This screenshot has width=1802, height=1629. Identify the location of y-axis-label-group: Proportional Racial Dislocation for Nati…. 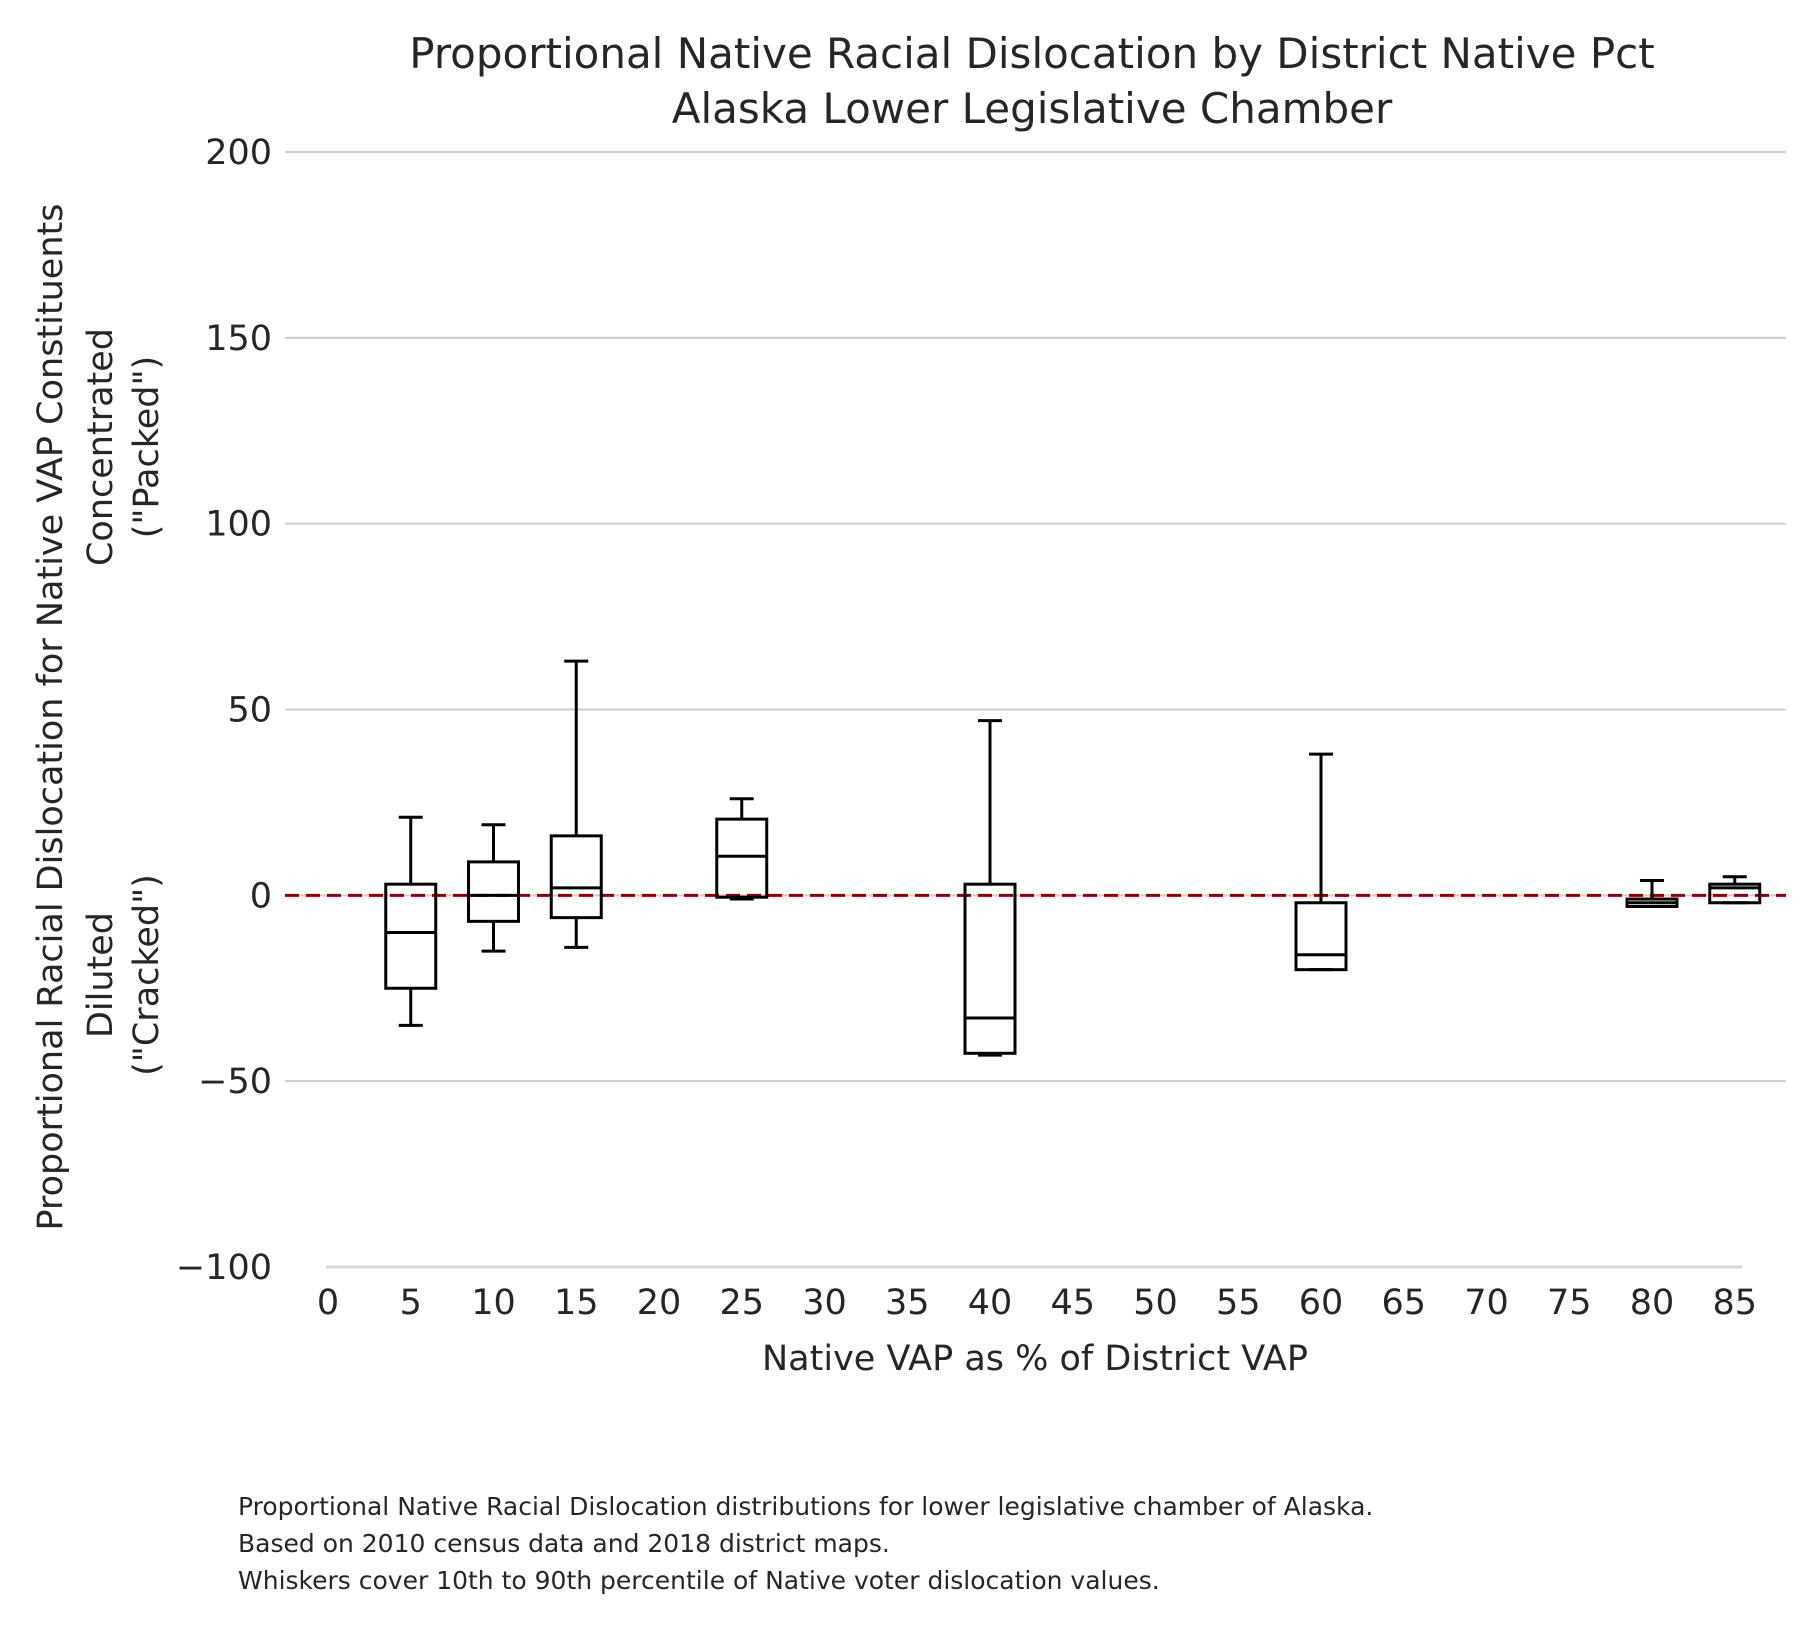
(99, 717).